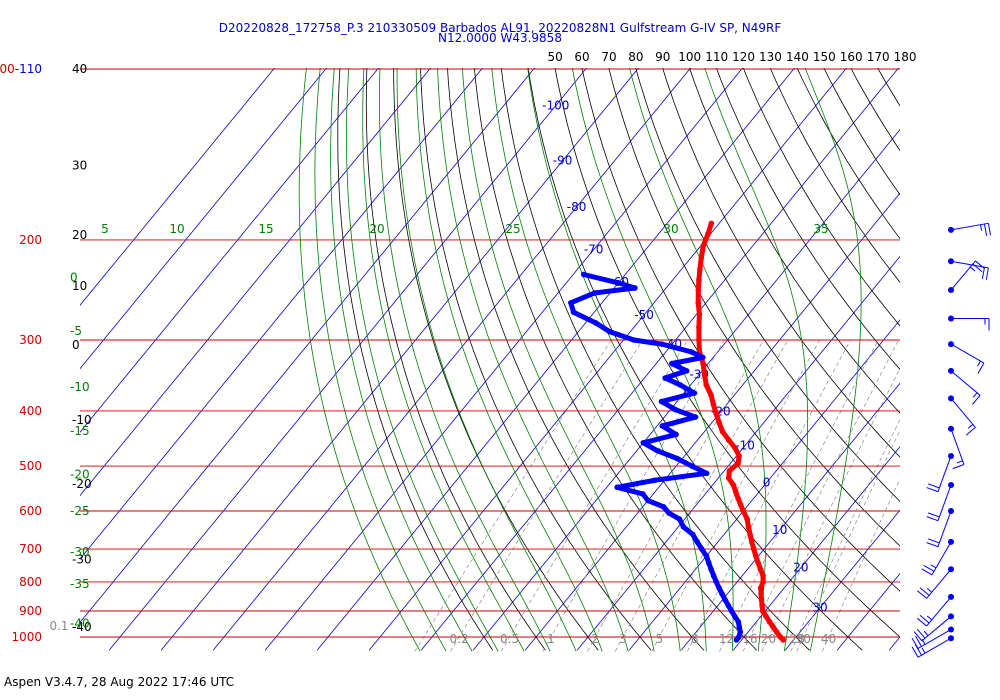 The height and width of the screenshot is (700, 1000). I want to click on pressure-tick-label: 800, so click(30, 582).